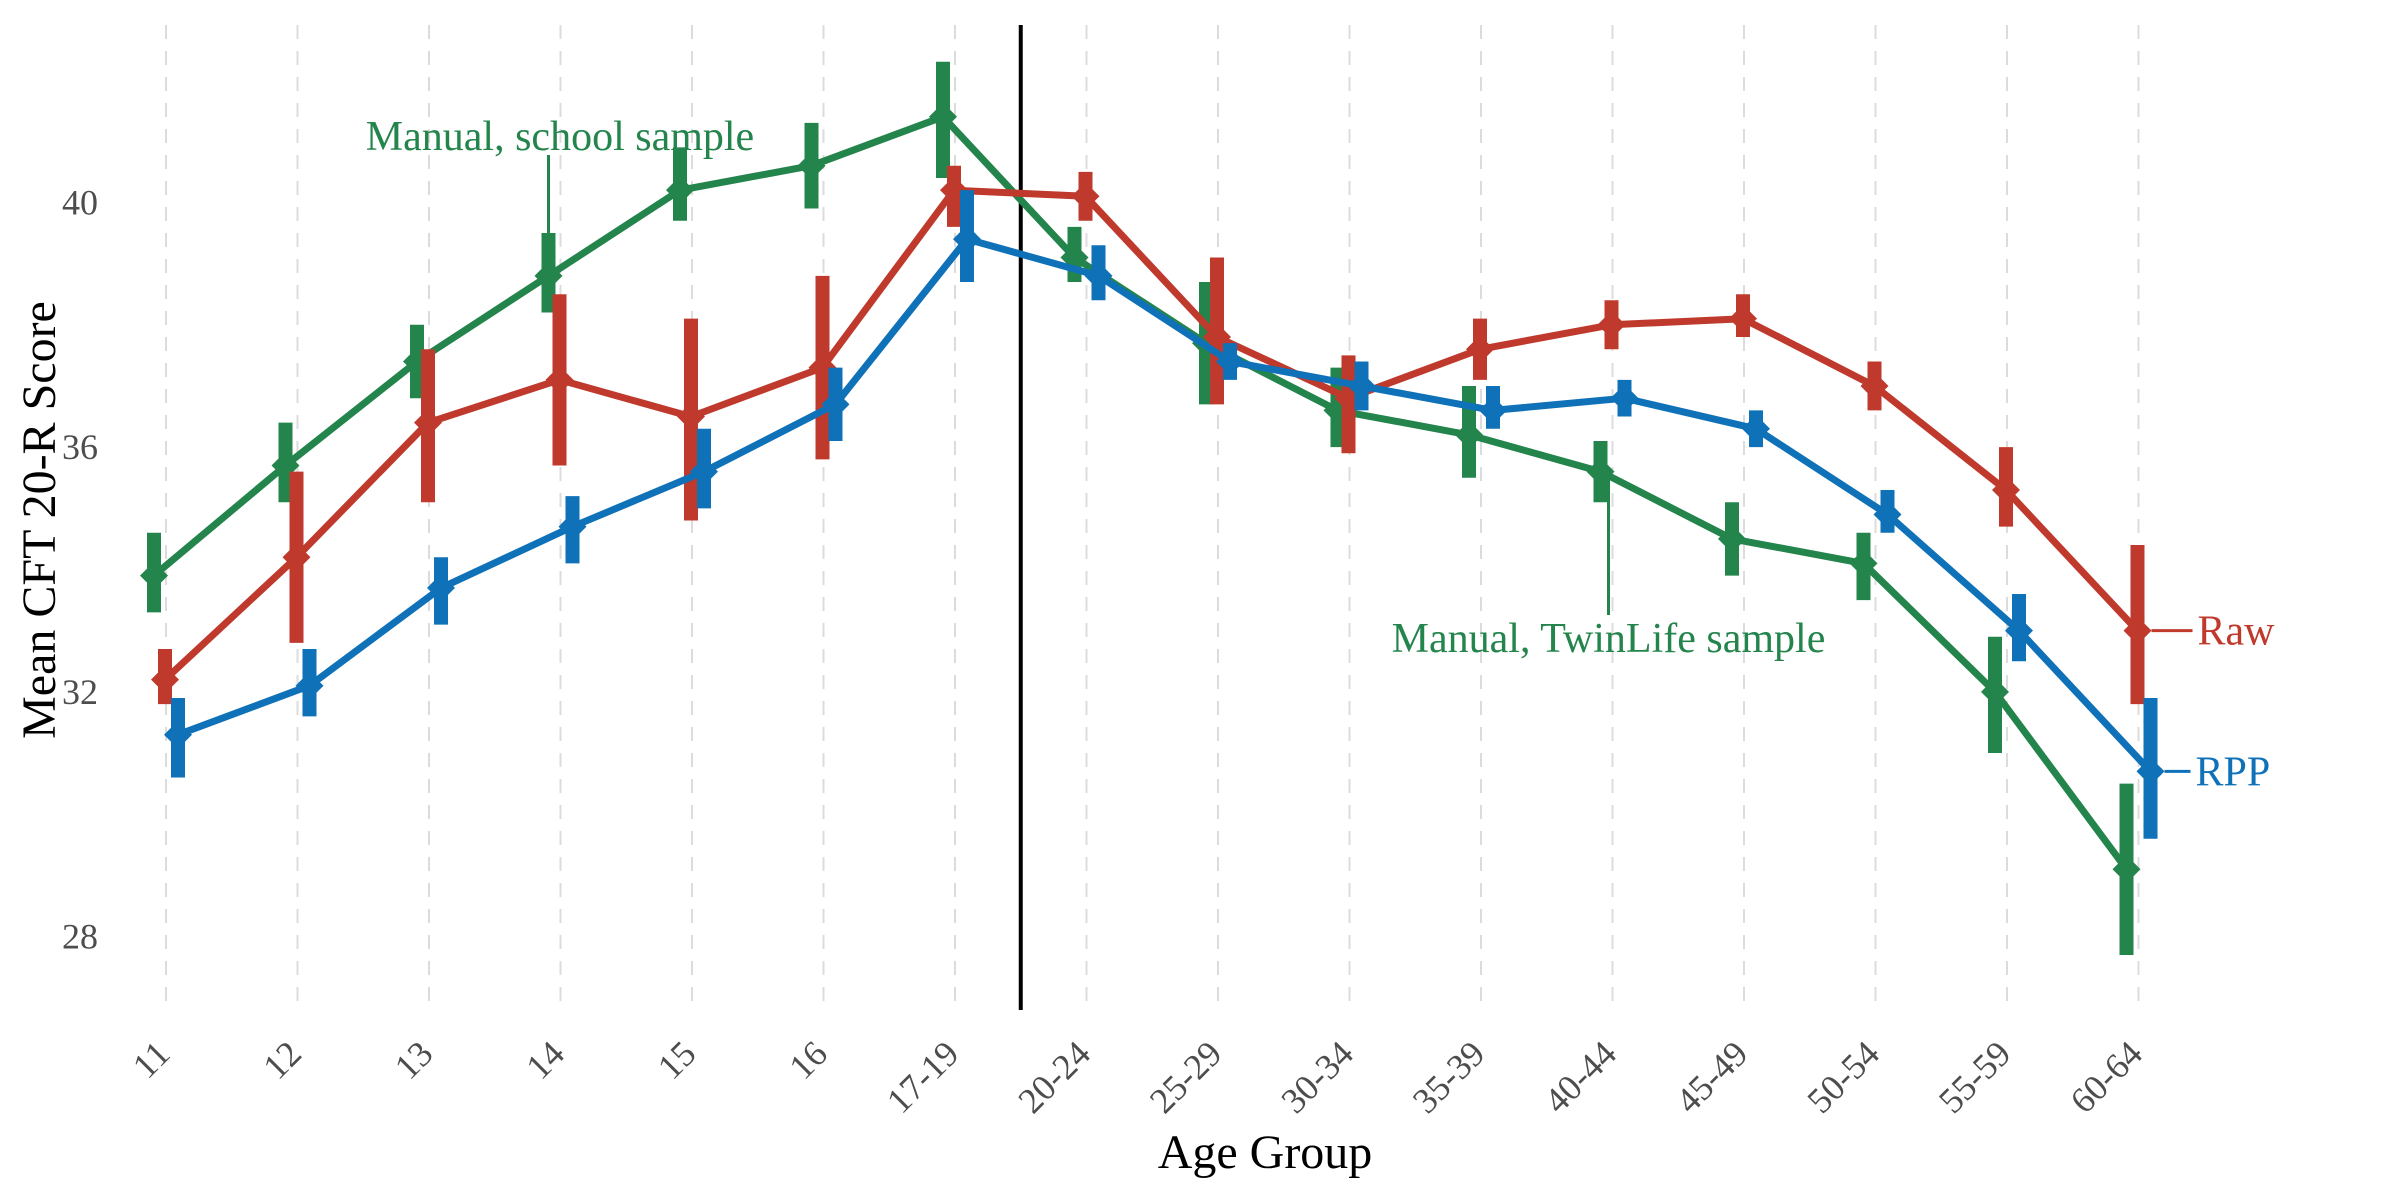 Image resolution: width=2400 pixels, height=1200 pixels. Describe the element at coordinates (1843, 1077) in the screenshot. I see `x-tick-label: 50-54` at that location.